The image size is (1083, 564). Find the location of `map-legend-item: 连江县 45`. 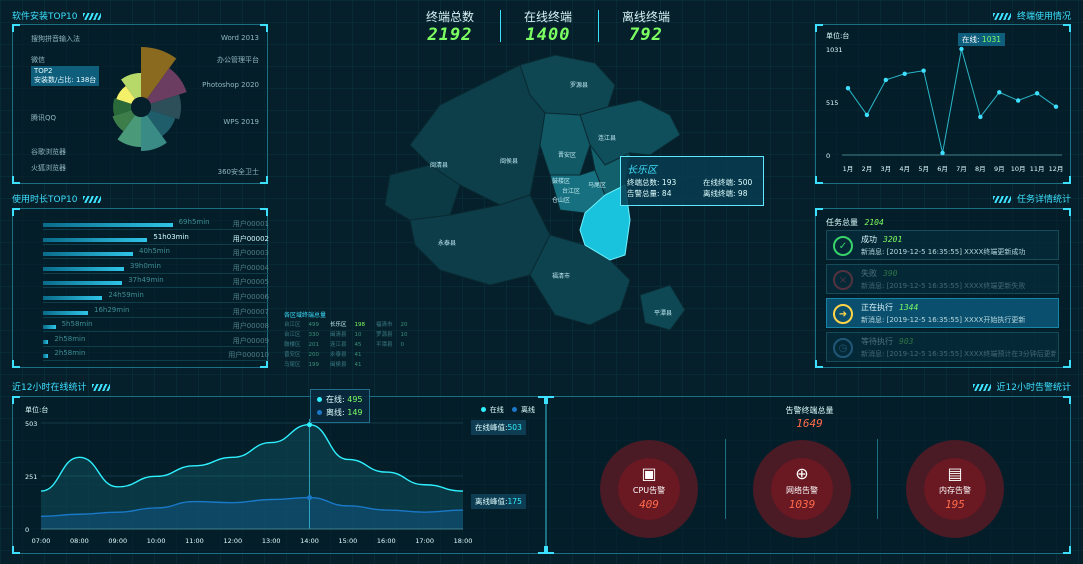

map-legend-item: 连江县 45 is located at coordinates (346, 345).